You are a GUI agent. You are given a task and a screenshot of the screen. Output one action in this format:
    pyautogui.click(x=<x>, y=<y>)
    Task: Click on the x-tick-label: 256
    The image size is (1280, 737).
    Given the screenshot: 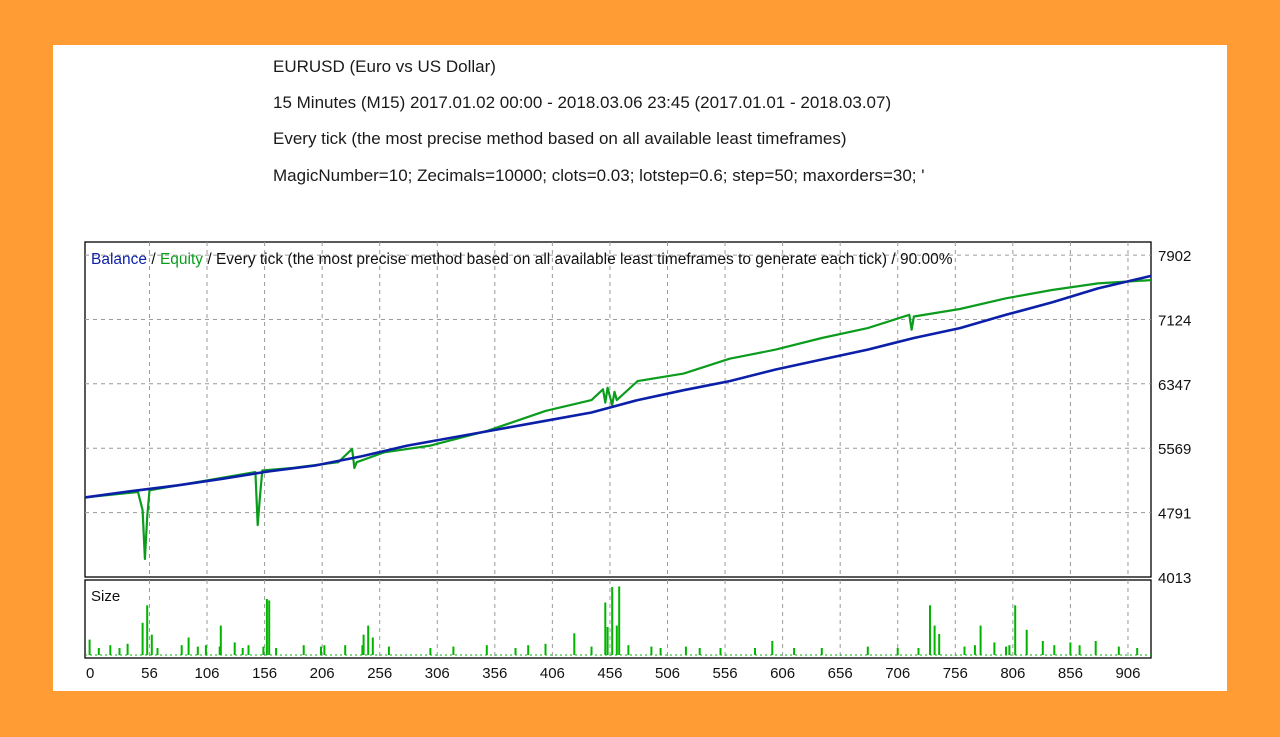 What is the action you would take?
    pyautogui.click(x=379, y=673)
    